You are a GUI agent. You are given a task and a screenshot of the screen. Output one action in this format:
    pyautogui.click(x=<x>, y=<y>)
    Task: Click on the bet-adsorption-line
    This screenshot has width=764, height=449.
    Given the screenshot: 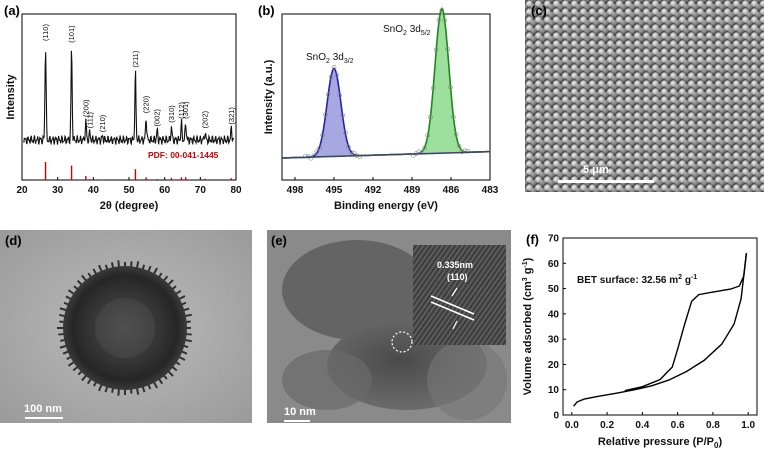 What is the action you would take?
    pyautogui.click(x=660, y=330)
    